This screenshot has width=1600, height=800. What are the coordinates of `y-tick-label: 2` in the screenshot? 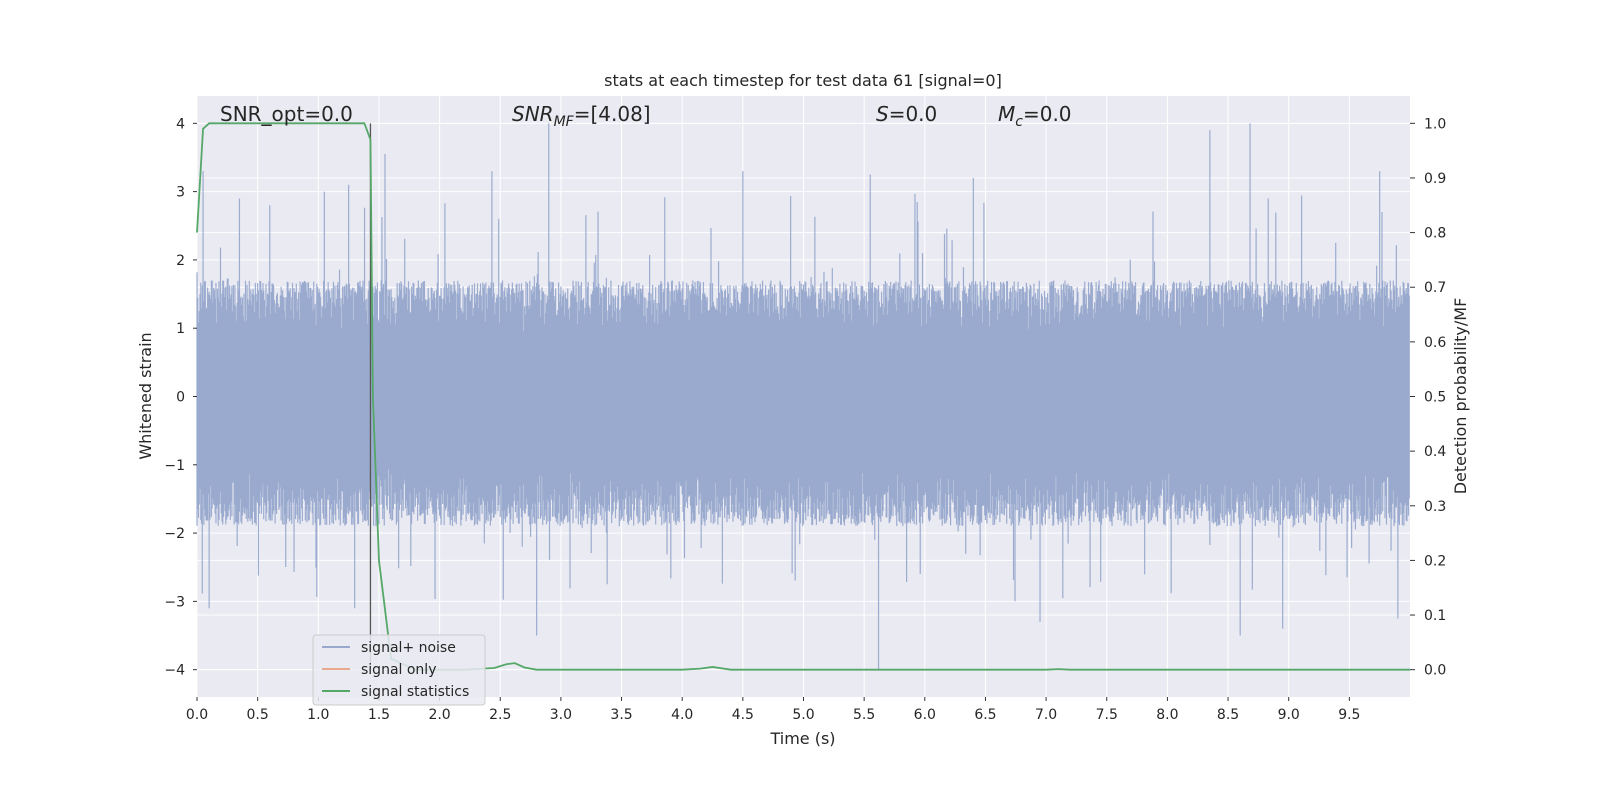 It's located at (180, 261).